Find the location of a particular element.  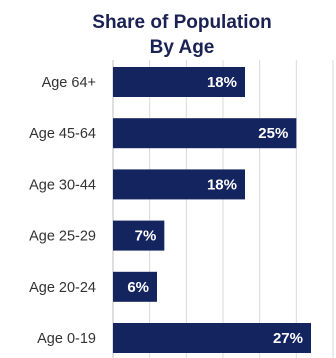

value-label: 6% is located at coordinates (138, 287).